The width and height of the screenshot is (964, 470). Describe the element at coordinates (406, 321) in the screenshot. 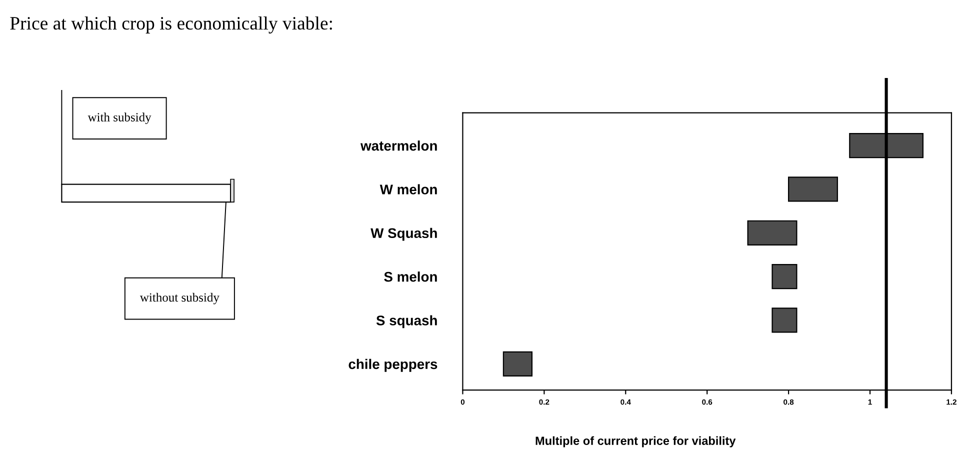

I see `y-tick-label: S squash` at that location.